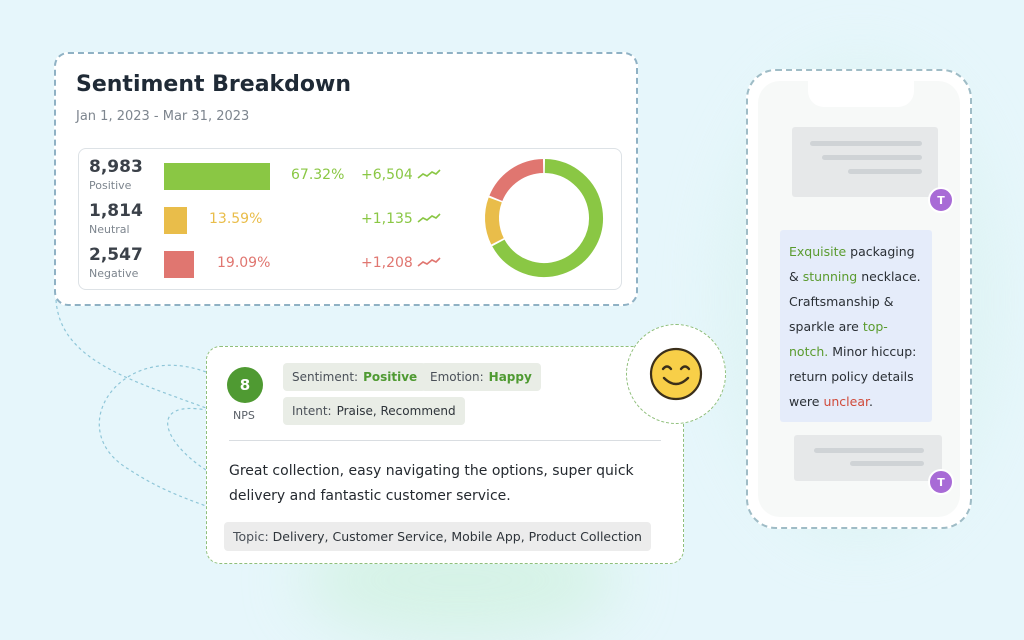 This screenshot has height=640, width=1024. I want to click on delta: +1,208, so click(387, 263).